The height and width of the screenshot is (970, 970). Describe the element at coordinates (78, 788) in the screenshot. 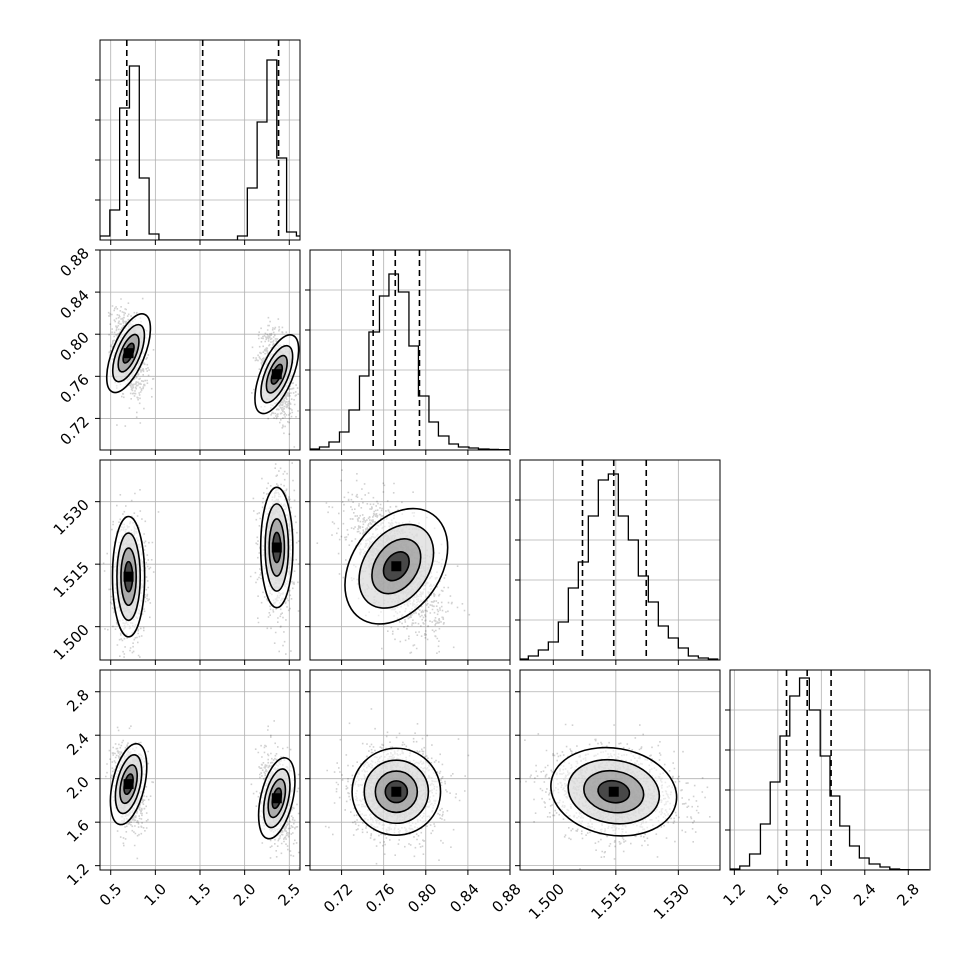

I see `y-tick-label: 2.0` at that location.